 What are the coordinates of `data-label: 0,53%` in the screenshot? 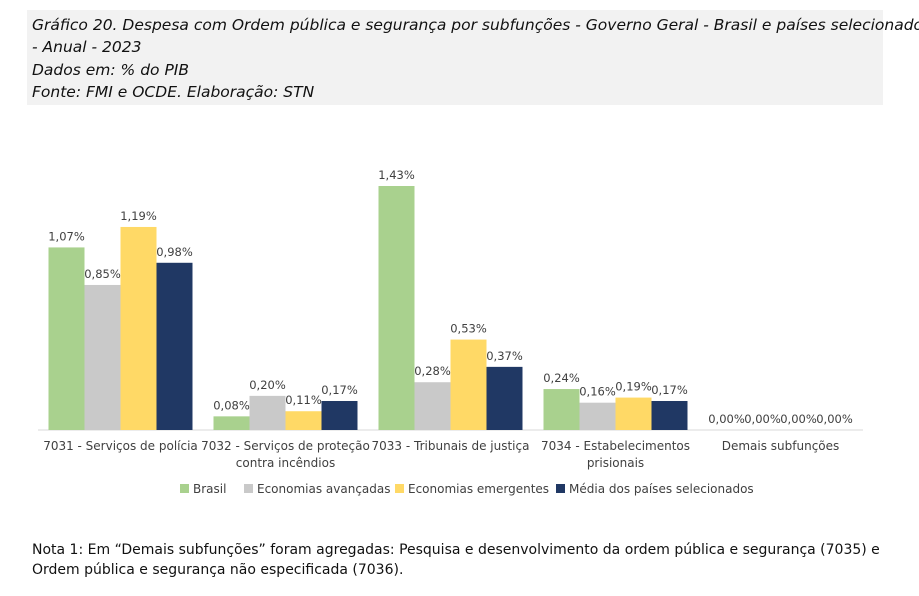 It's located at (468, 329).